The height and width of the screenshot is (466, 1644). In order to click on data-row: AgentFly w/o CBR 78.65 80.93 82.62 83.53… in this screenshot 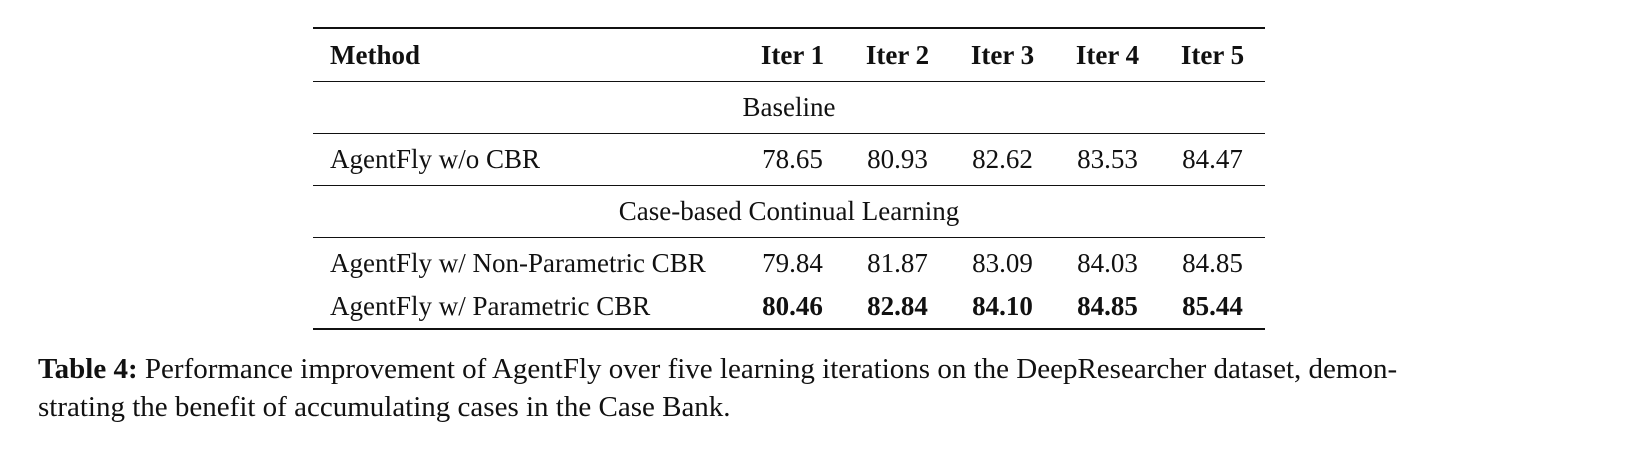, I will do `click(789, 160)`.